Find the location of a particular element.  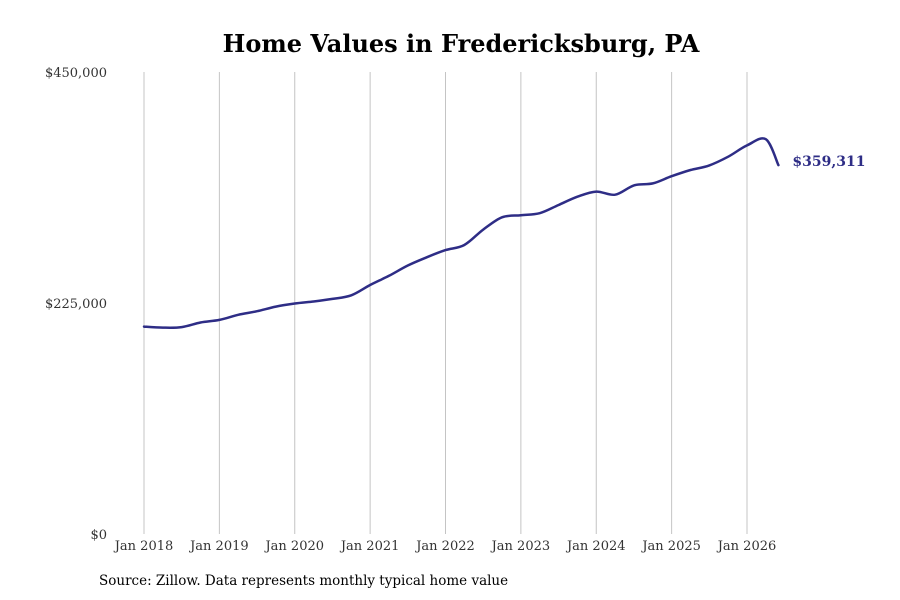

x-tick-label: Jan 2018 is located at coordinates (143, 546).